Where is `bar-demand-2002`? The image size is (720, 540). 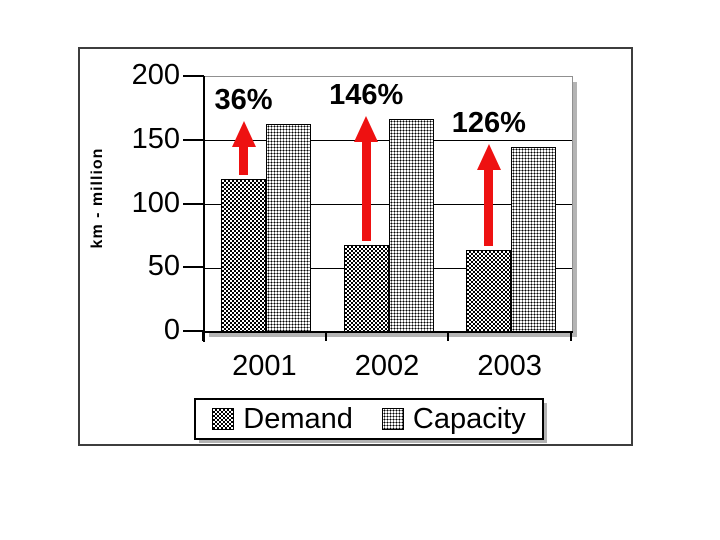 bar-demand-2002 is located at coordinates (366, 288).